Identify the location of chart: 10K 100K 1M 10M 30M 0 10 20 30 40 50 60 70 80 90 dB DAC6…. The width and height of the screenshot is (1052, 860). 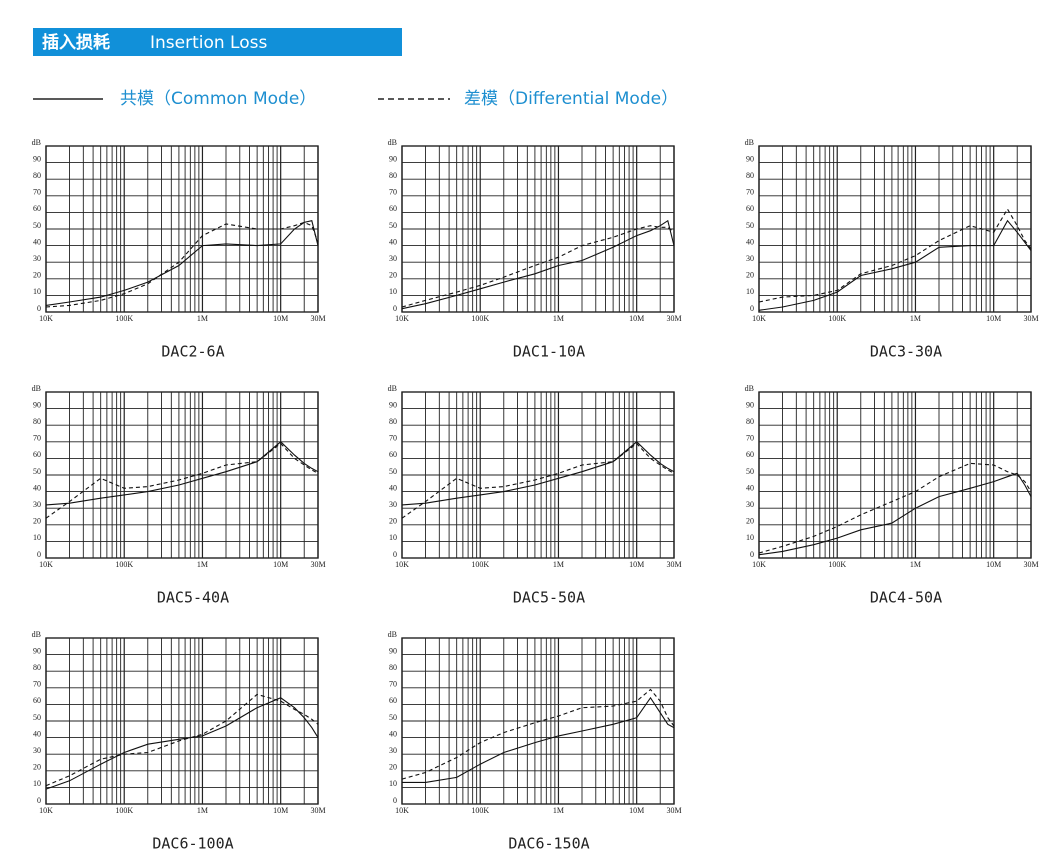
(179, 741).